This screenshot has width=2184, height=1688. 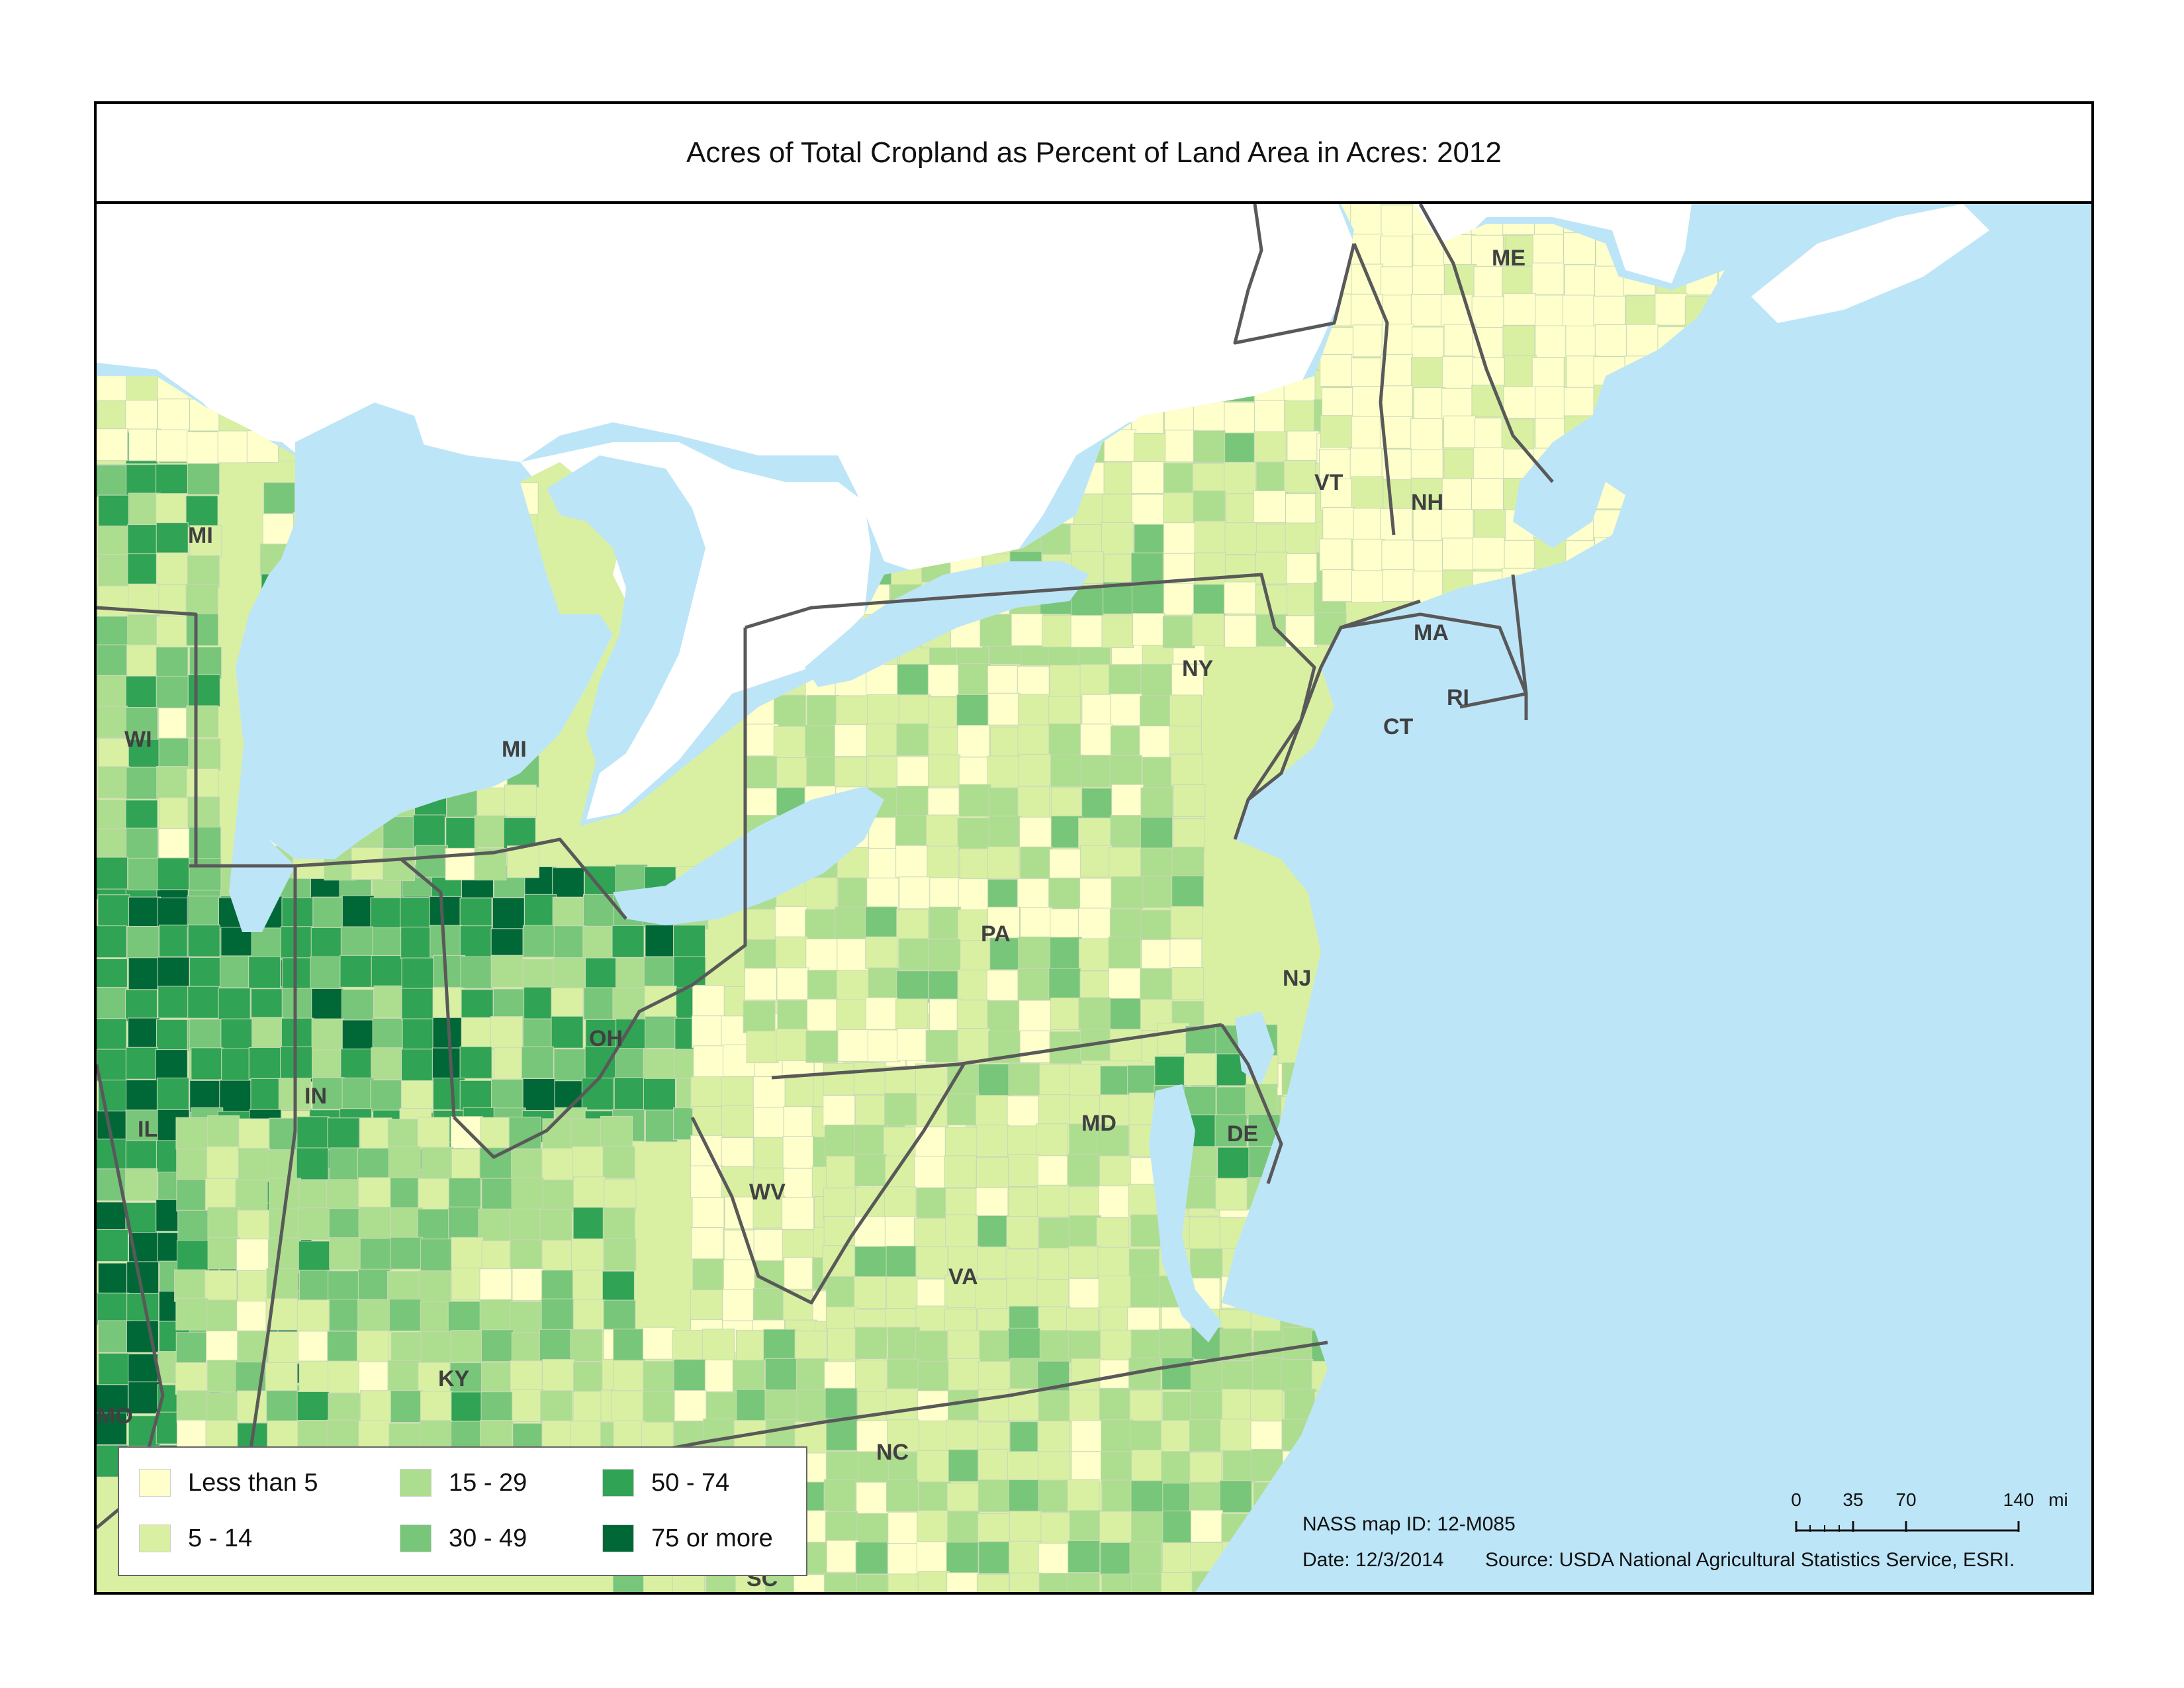 I want to click on state-border-line, so click(x=1030, y=706).